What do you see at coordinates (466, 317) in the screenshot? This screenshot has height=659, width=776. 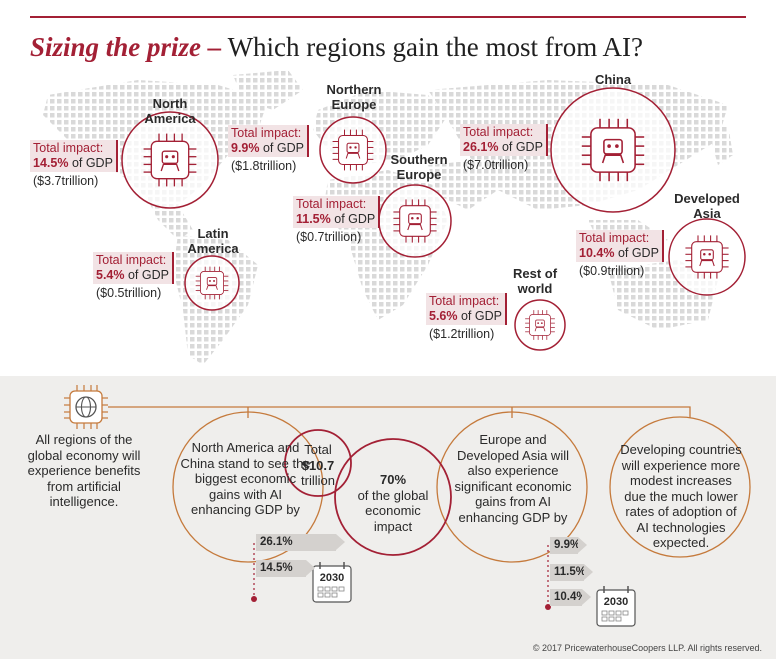 I see `impact-rest-of-world: Total impact: 5.6% of GDP ($1.2trillion)` at bounding box center [466, 317].